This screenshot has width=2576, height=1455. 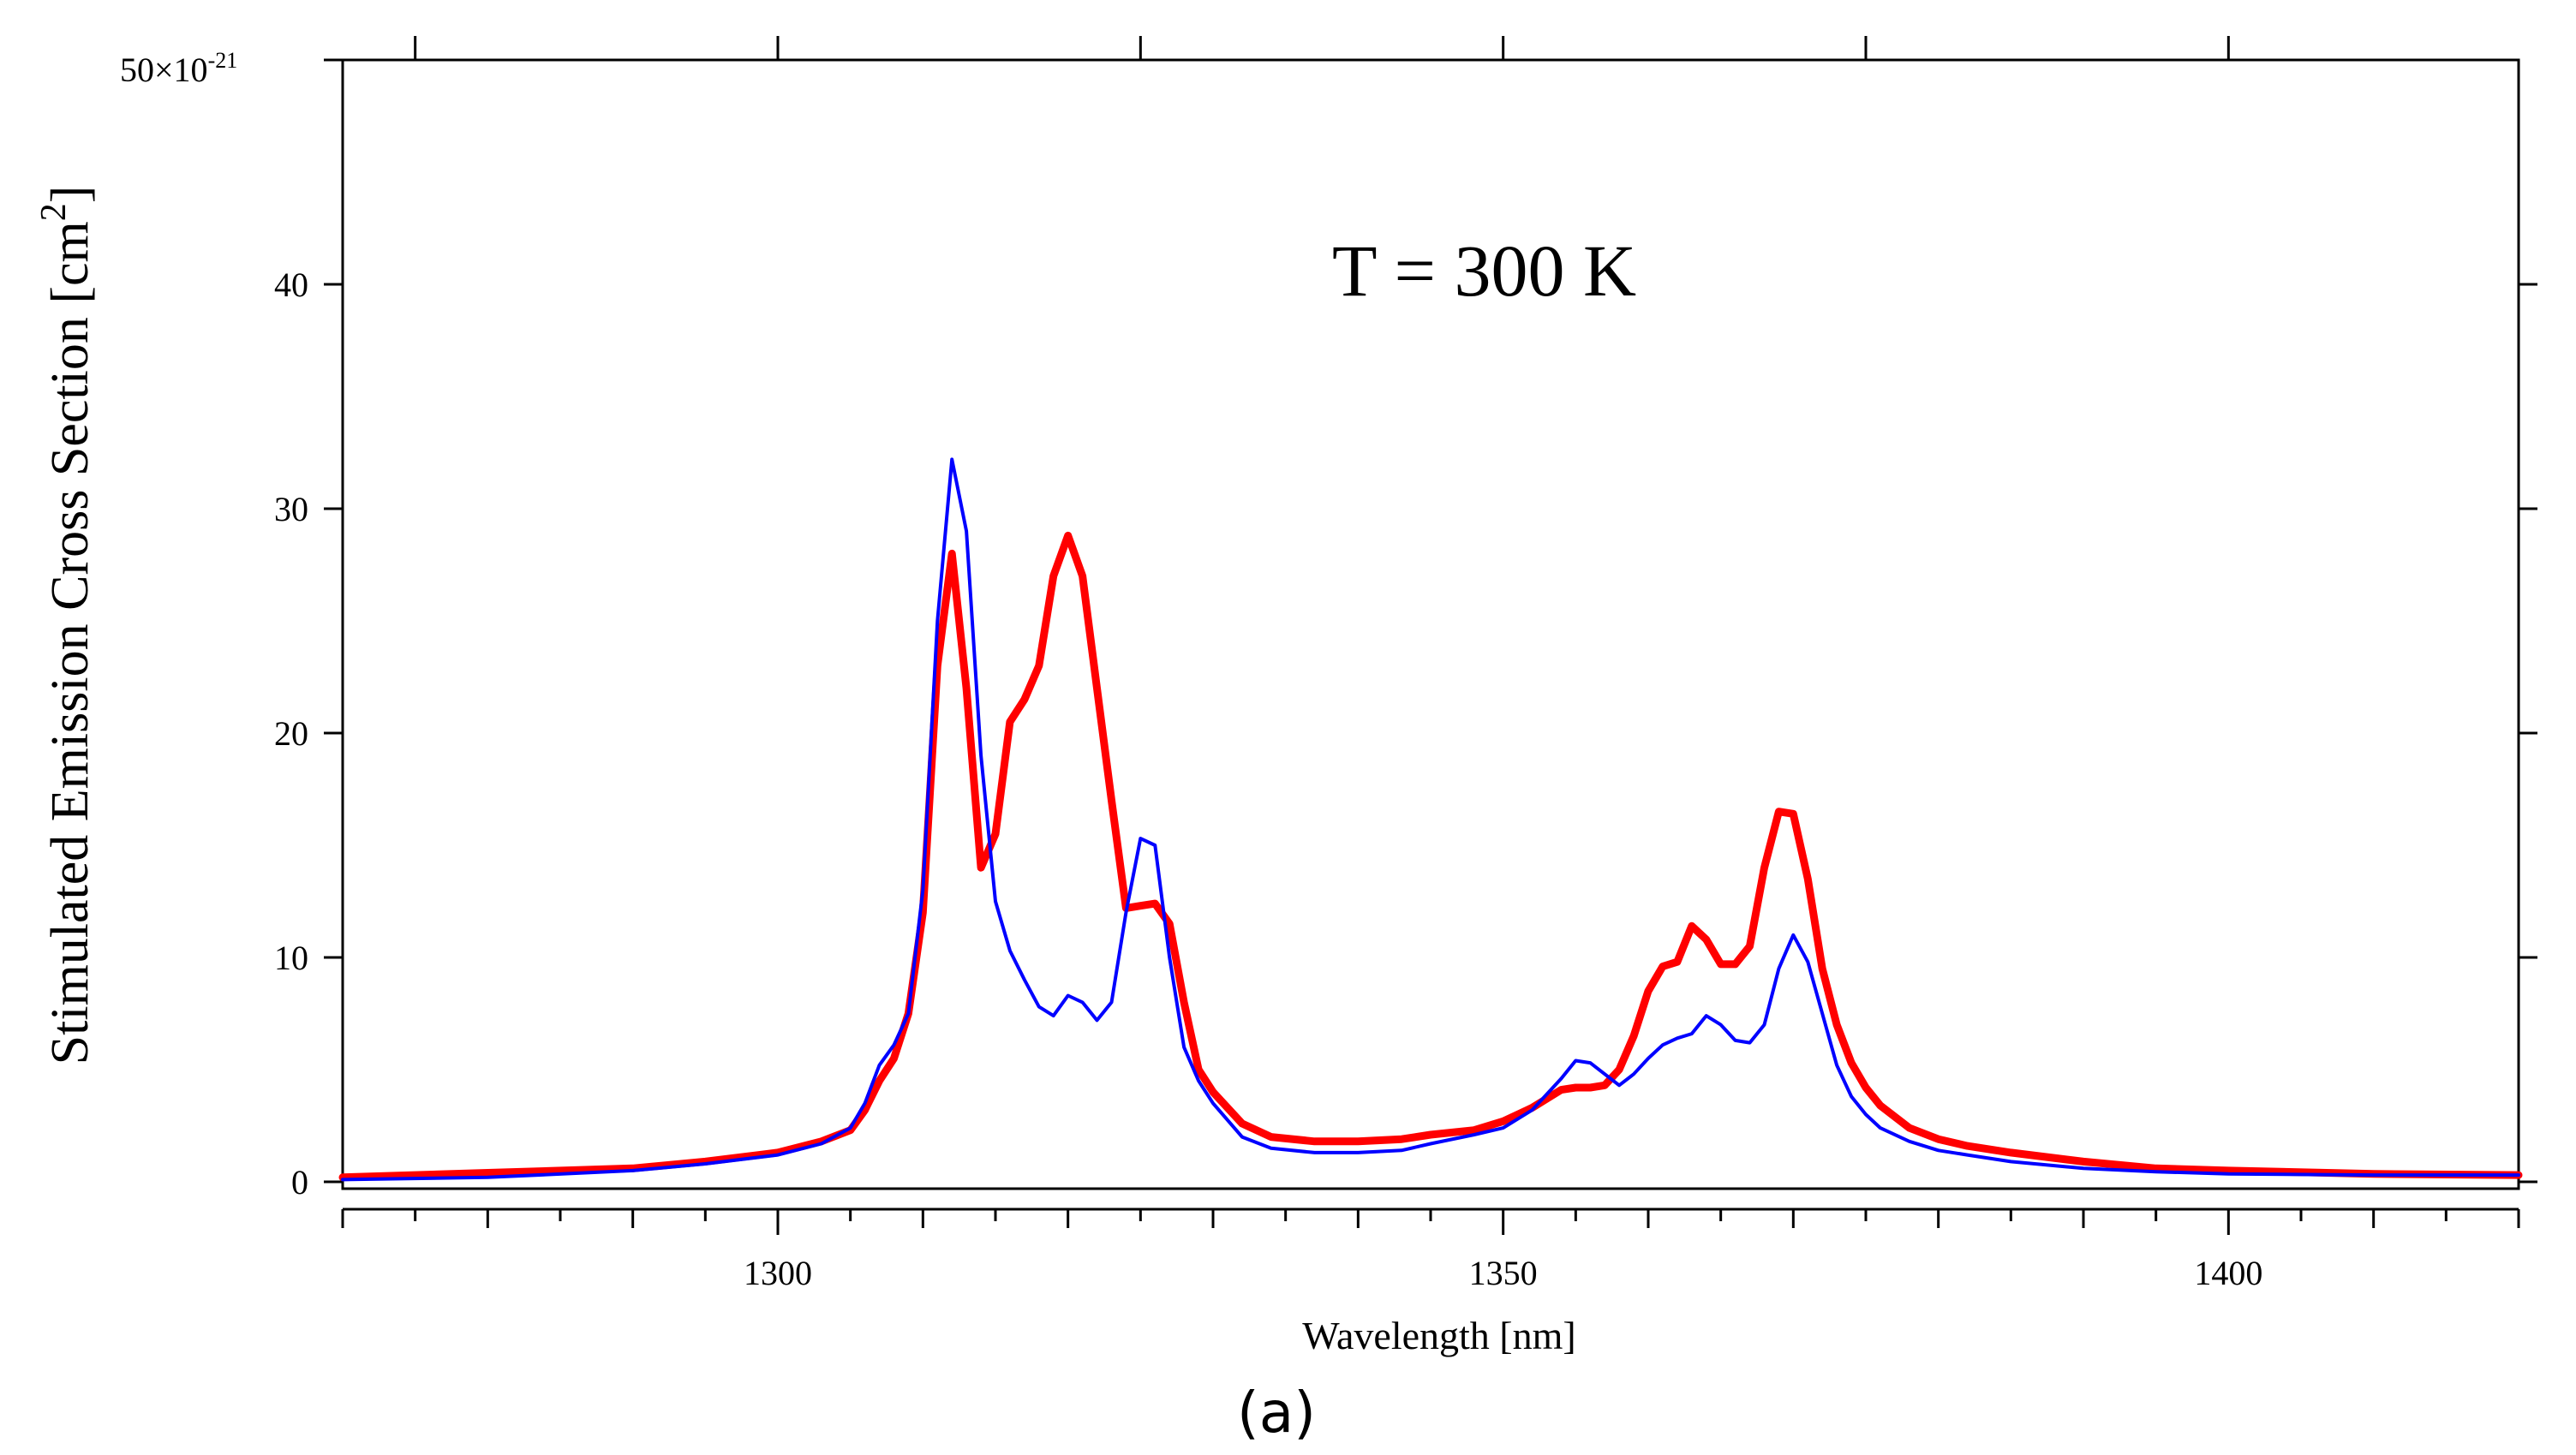 I want to click on y-tick-label: 10, so click(x=291, y=958).